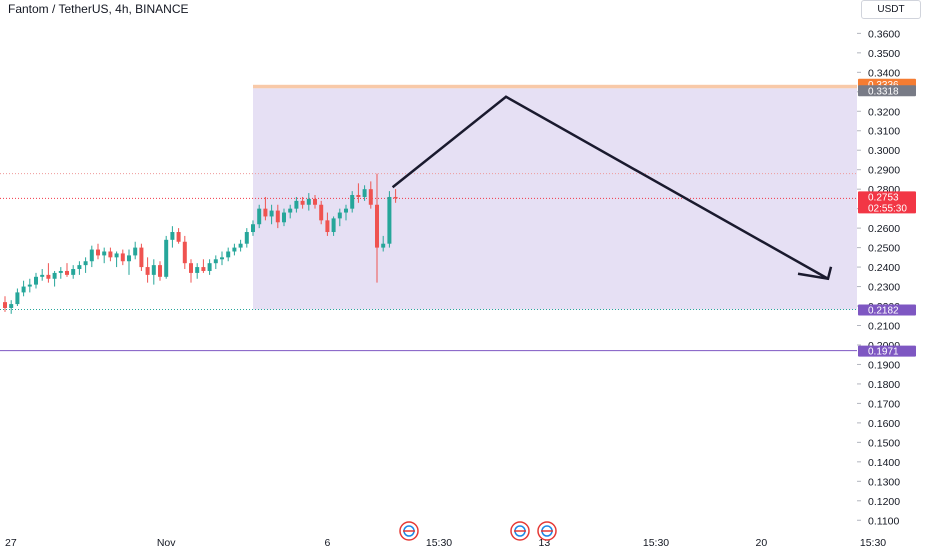  Describe the element at coordinates (891, 9) in the screenshot. I see `currency-button: USDT` at that location.